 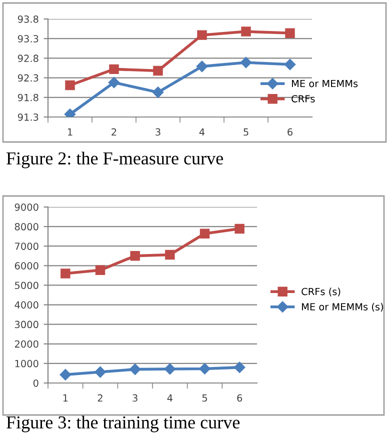 I want to click on y-tick-label: 4000, so click(x=26, y=305).